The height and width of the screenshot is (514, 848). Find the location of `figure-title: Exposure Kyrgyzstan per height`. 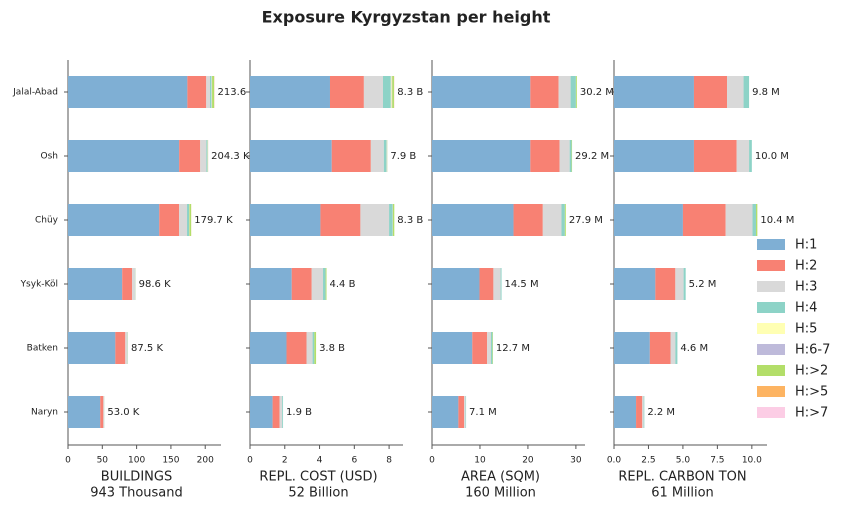

figure-title: Exposure Kyrgyzstan per height is located at coordinates (406, 17).